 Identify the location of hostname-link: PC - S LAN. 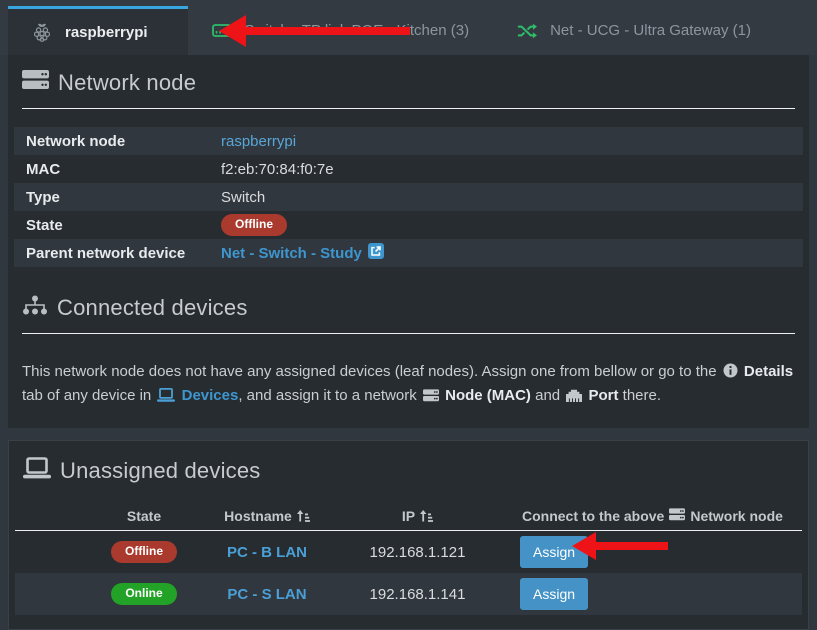
(267, 594).